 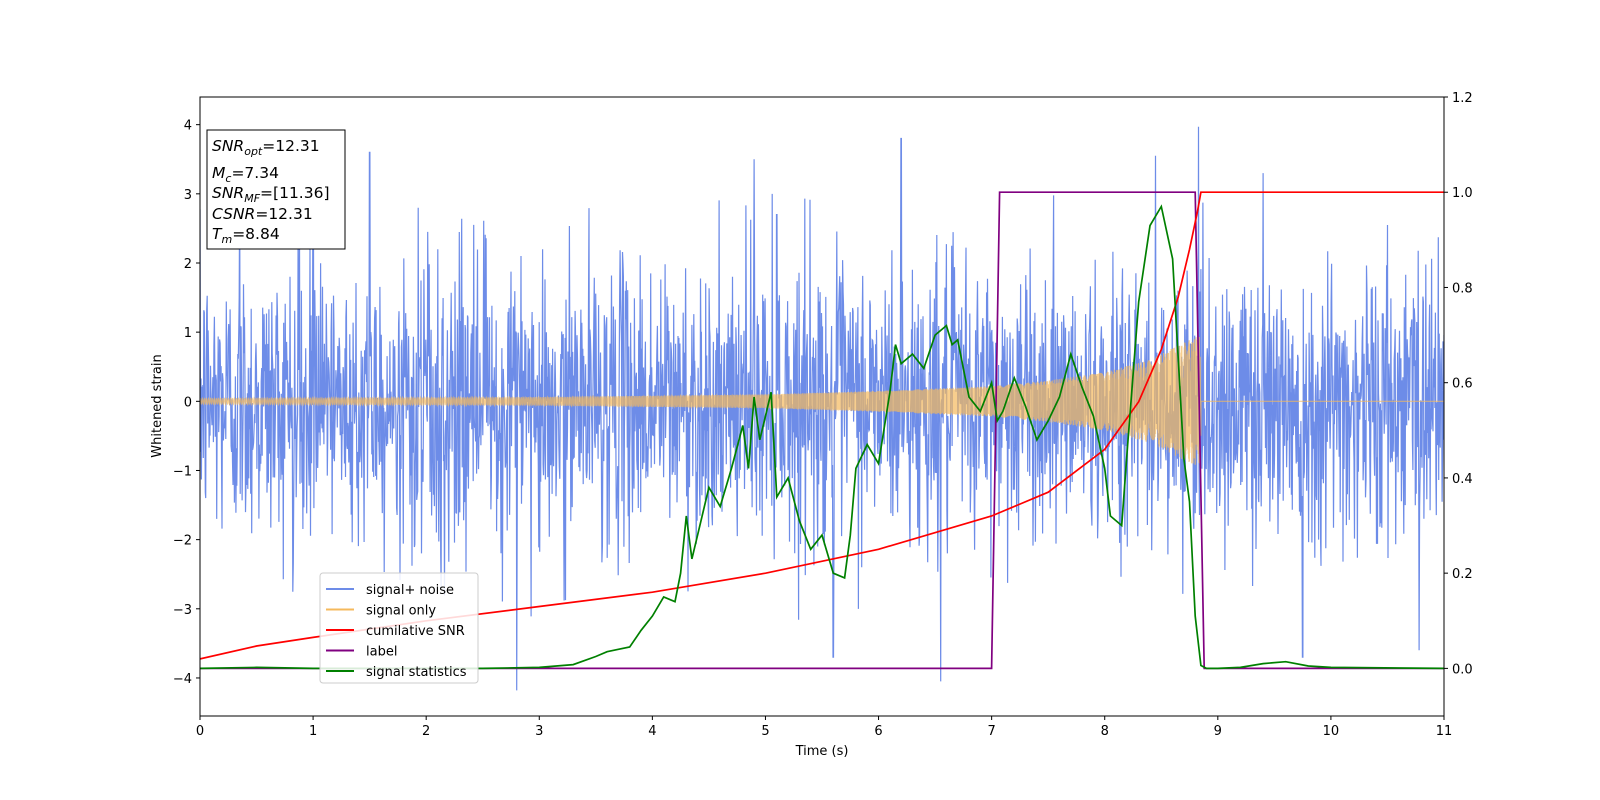 What do you see at coordinates (539, 731) in the screenshot?
I see `x-tick-label: 3` at bounding box center [539, 731].